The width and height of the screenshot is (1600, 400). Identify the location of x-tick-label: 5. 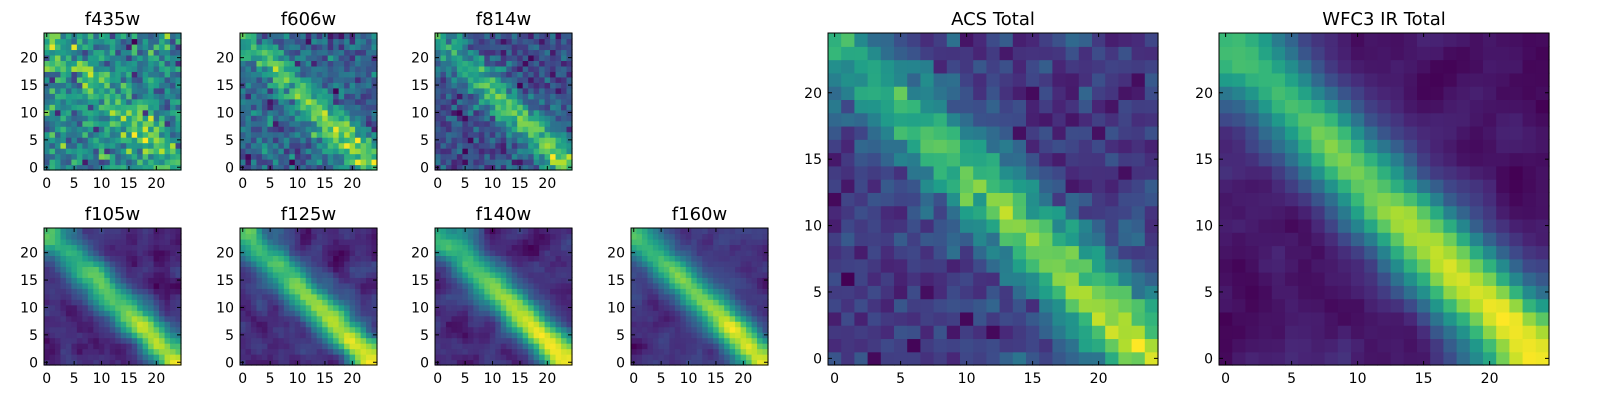
(74, 184).